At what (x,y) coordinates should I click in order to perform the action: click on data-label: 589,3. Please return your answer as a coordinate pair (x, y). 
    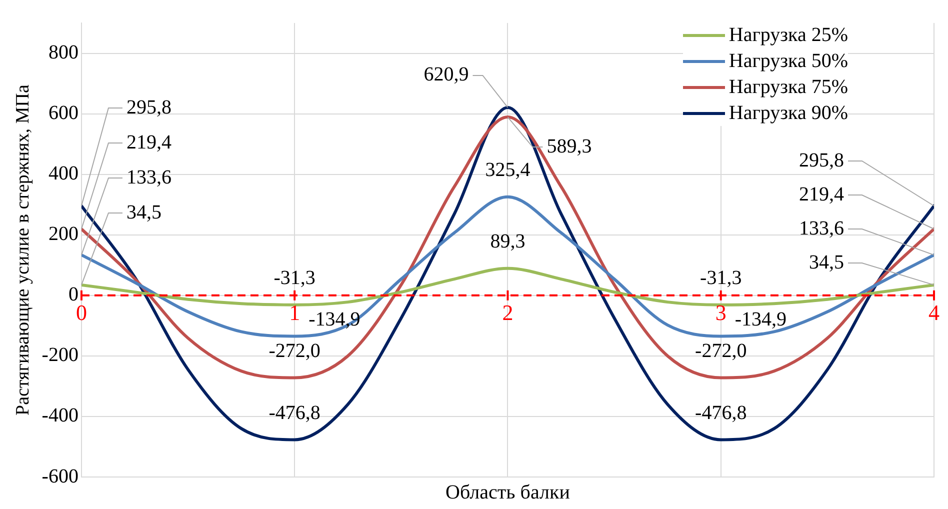
    Looking at the image, I should click on (569, 146).